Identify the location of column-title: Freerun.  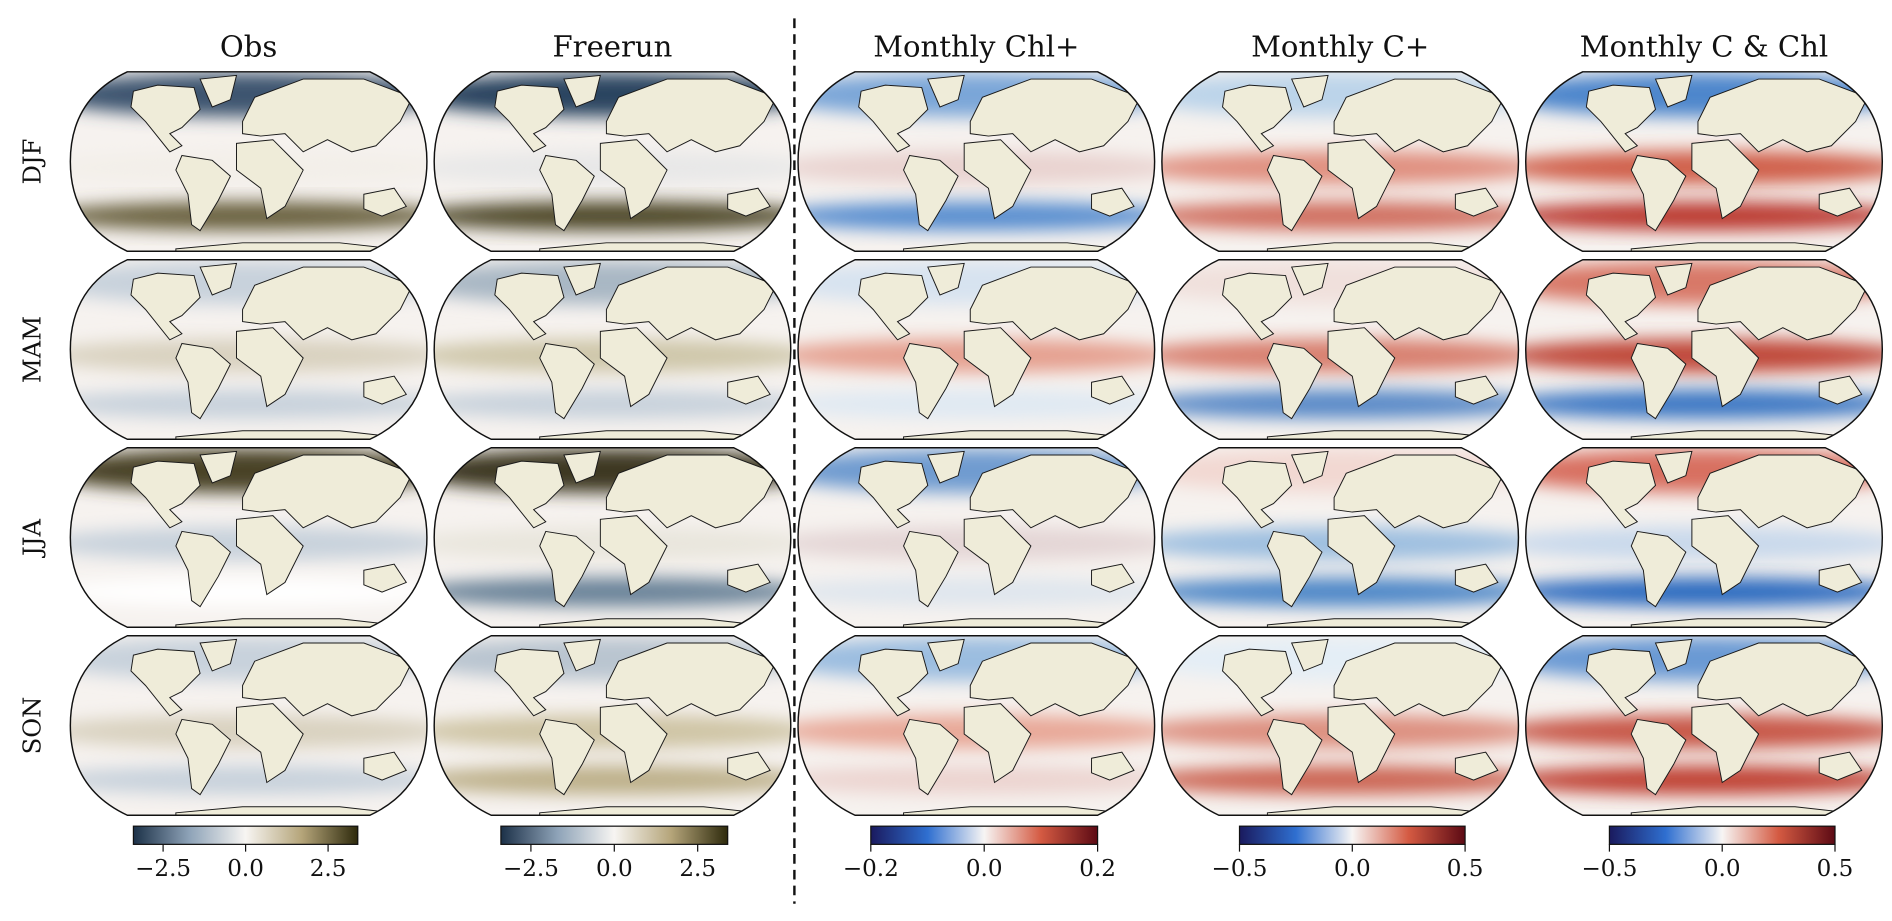
(613, 47).